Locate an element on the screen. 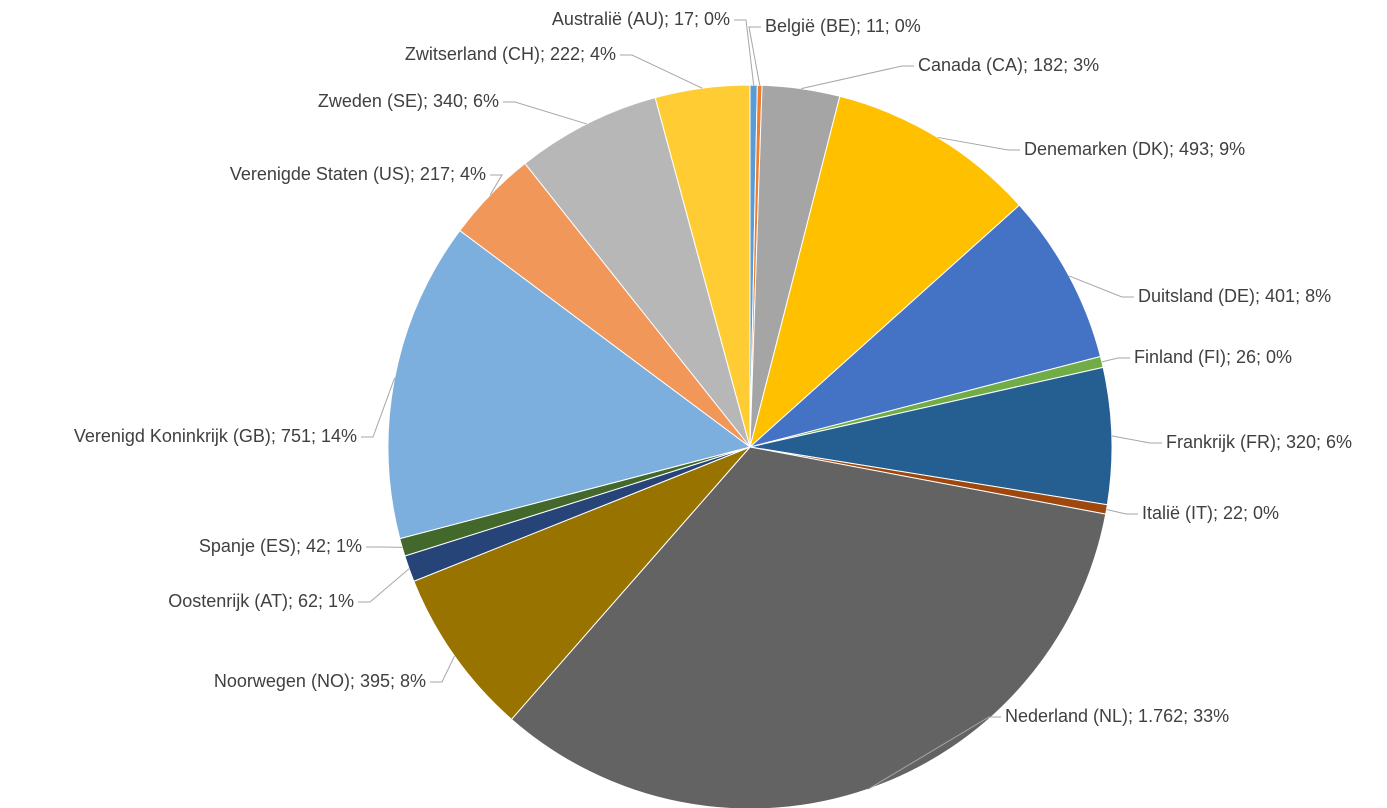 The width and height of the screenshot is (1387, 808). data-label: Duitsland (DE); 401; 8% is located at coordinates (1234, 296).